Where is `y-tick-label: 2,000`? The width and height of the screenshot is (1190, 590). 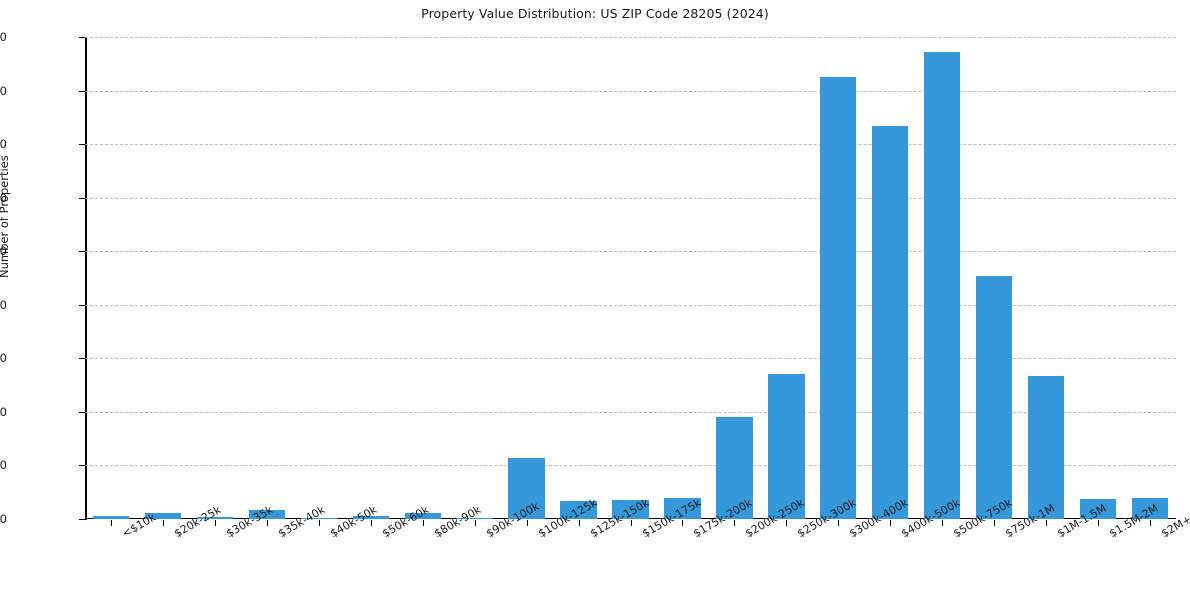
y-tick-label: 2,000 is located at coordinates (3, 90).